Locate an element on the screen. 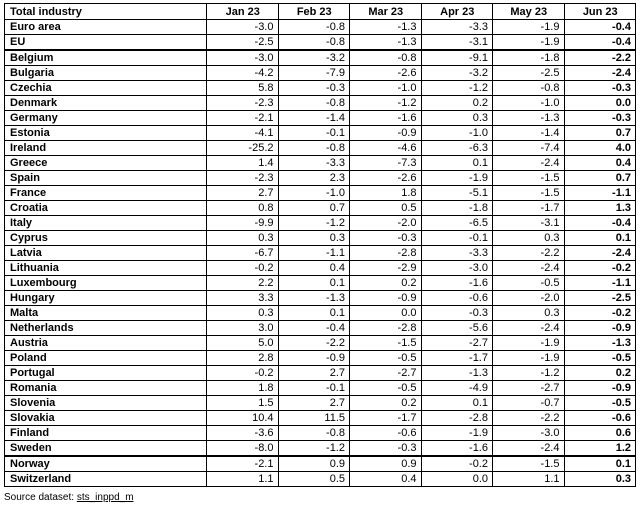 The width and height of the screenshot is (640, 509). table-row: Spain -2.3 2.3 -2.6 -1.9 -1.5 0.7 is located at coordinates (320, 178).